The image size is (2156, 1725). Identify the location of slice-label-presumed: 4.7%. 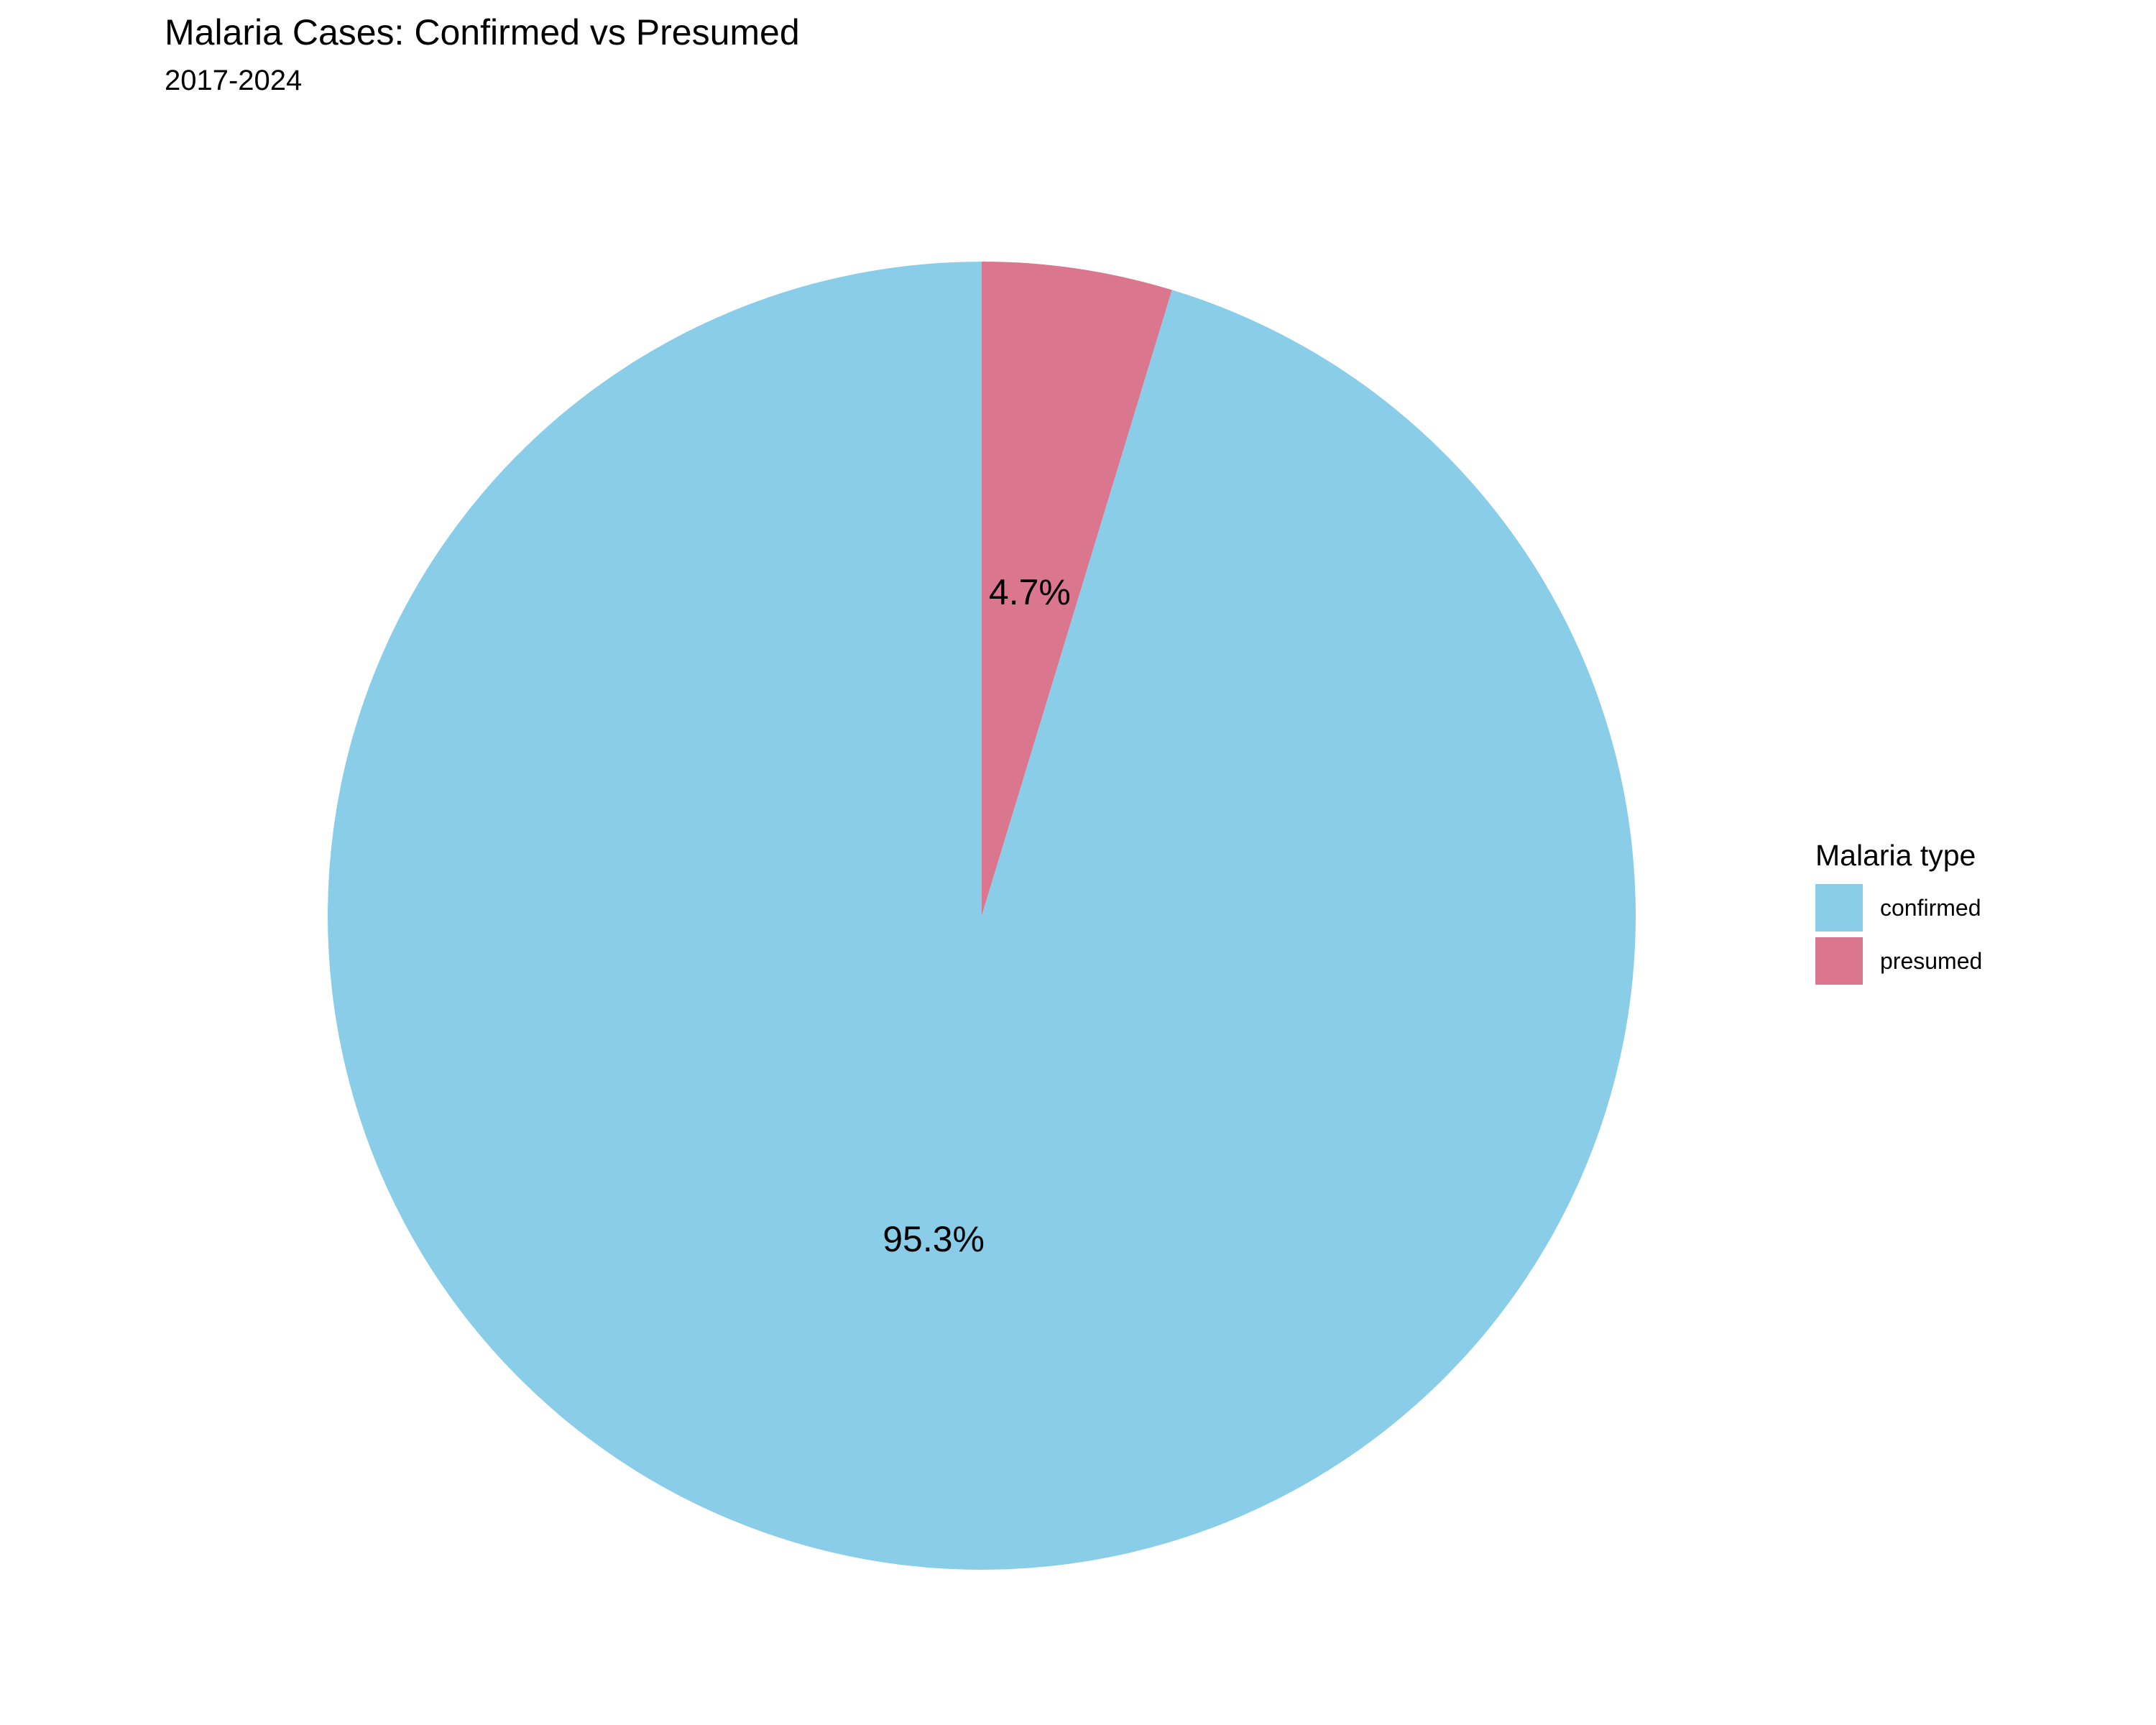
(1030, 592).